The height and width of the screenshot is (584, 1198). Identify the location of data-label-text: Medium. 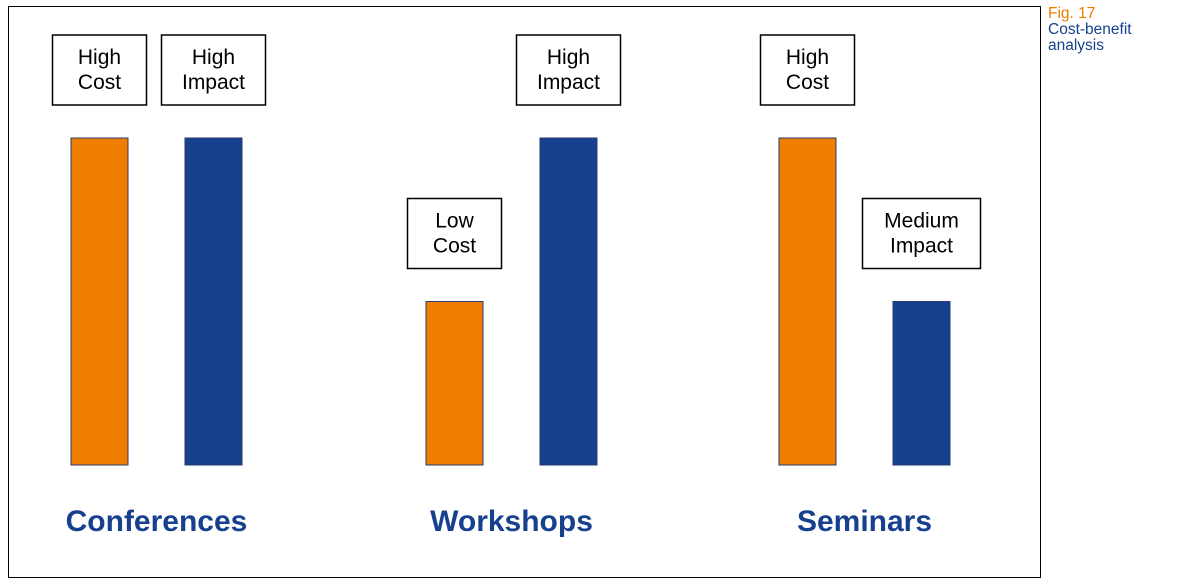
(921, 221).